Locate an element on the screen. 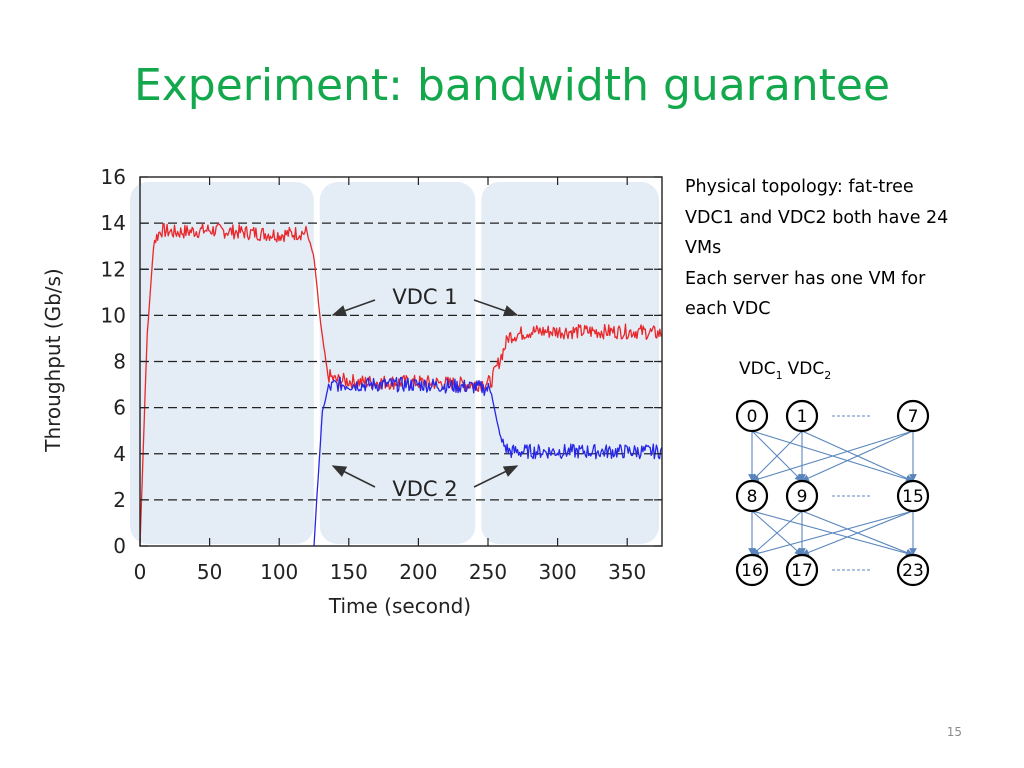 The height and width of the screenshot is (768, 1024). annotation-label-vdc1: VDC 1 is located at coordinates (424, 297).